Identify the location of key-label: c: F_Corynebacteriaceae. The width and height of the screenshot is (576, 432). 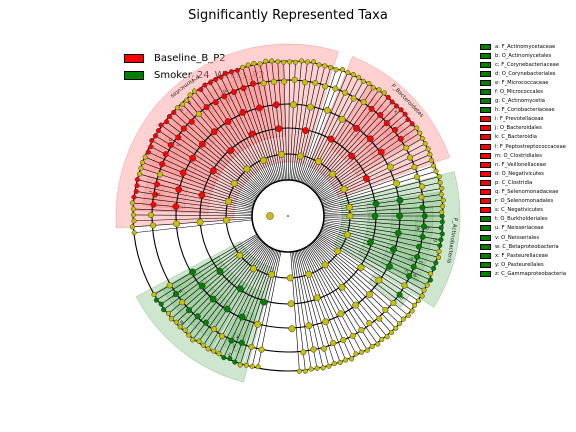
(527, 64).